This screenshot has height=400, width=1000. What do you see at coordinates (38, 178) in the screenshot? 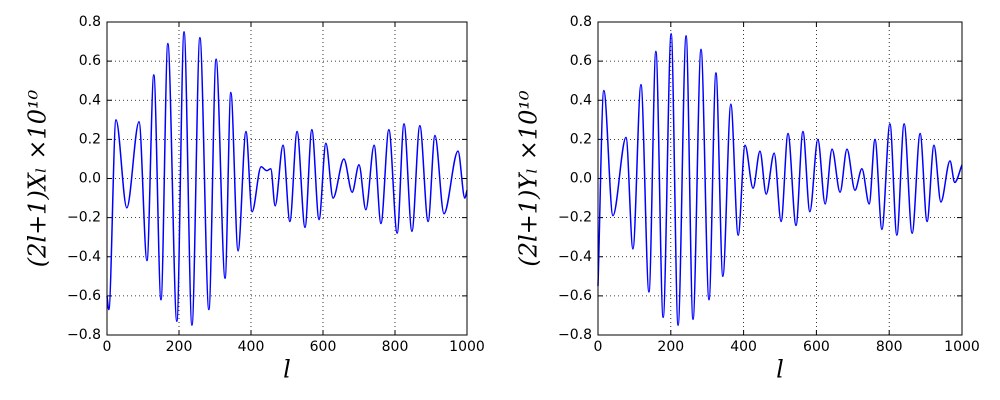
I see `y-axis-label: (2l+1)Xₗ ×10¹⁰` at bounding box center [38, 178].